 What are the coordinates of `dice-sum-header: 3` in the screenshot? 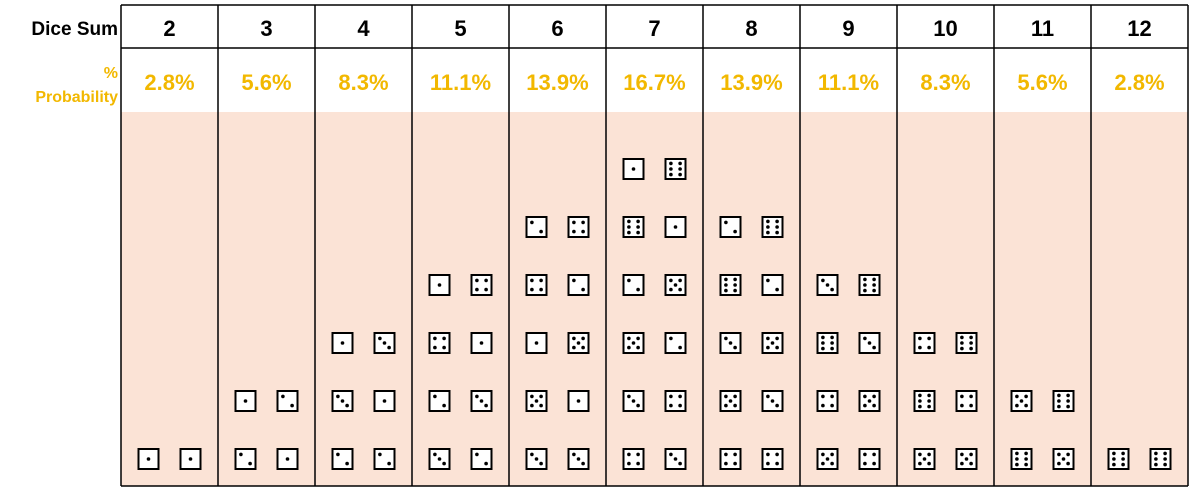 It's located at (266, 28).